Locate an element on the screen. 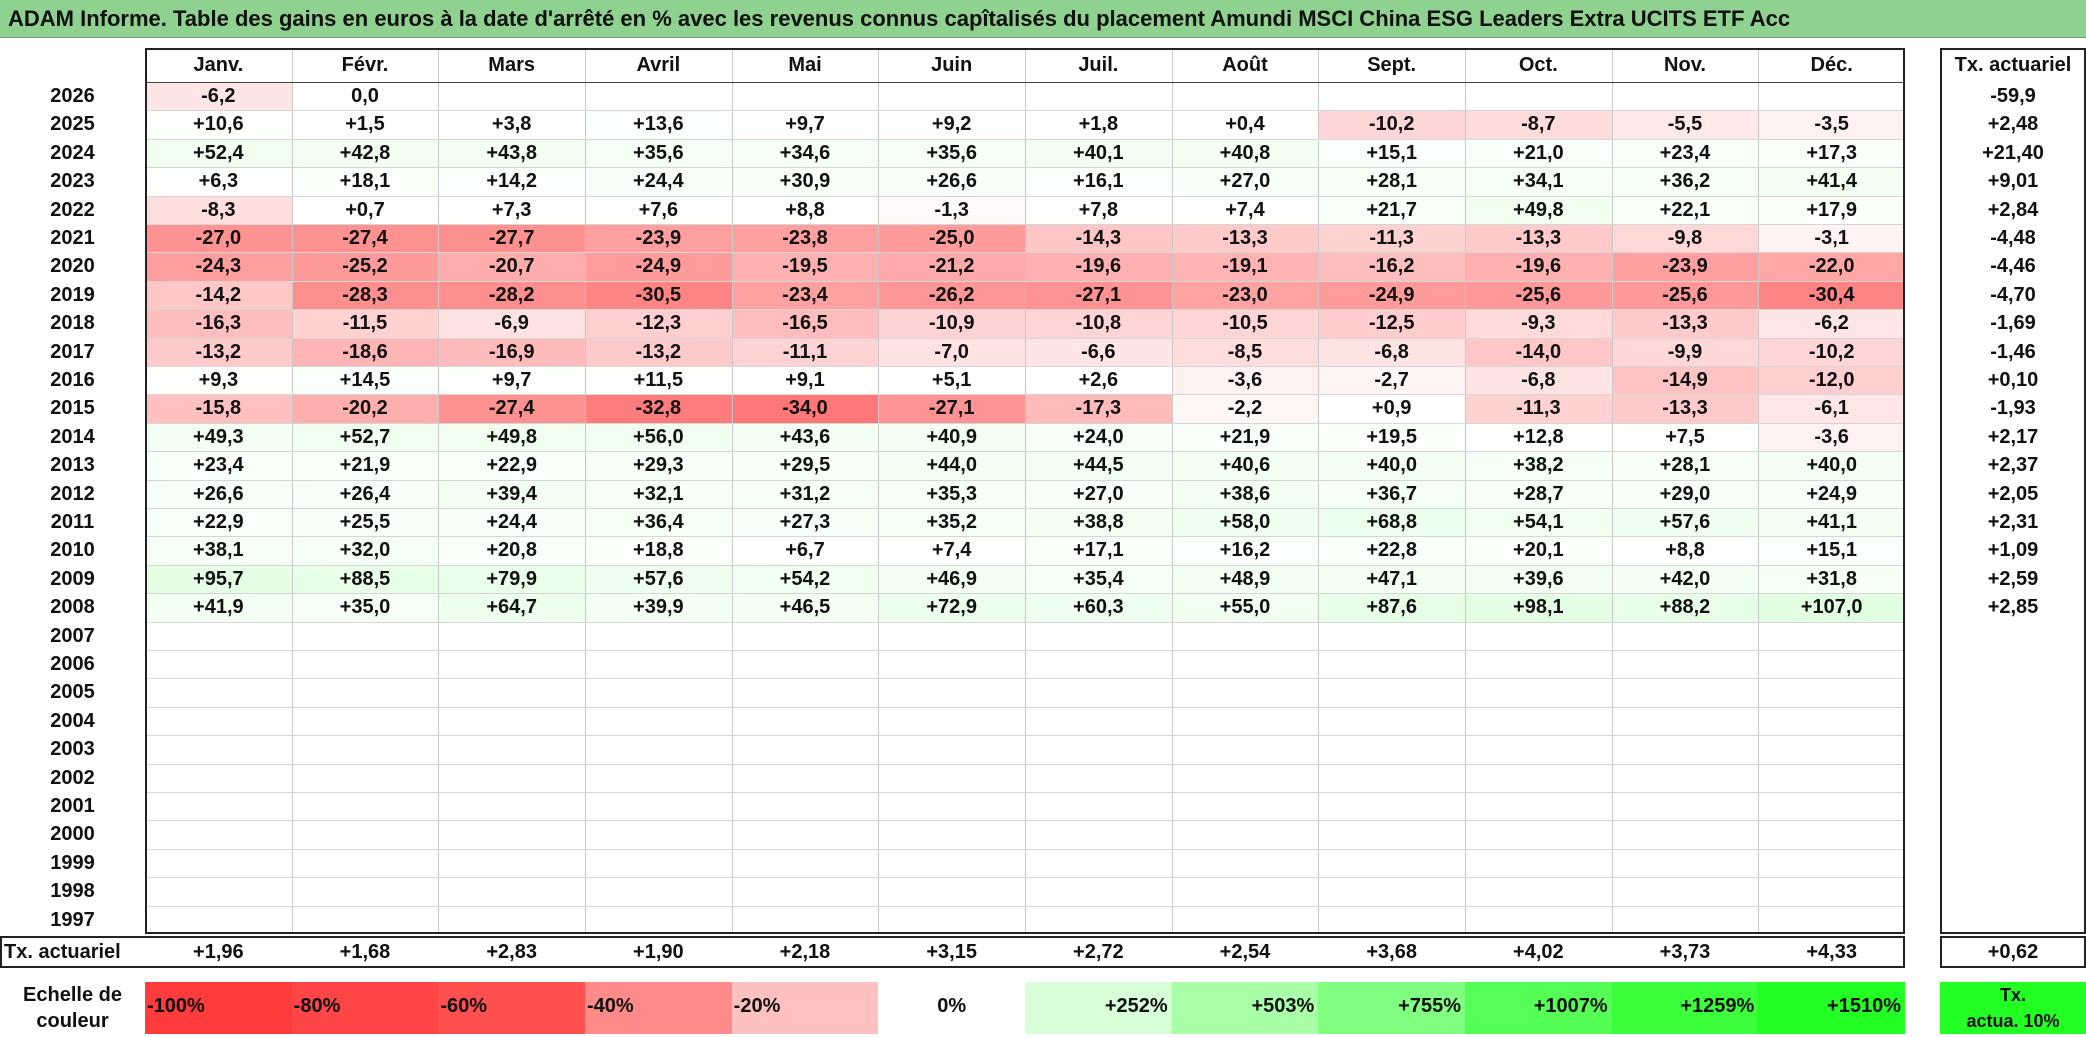  table-cell: -6,6 is located at coordinates (1098, 351).